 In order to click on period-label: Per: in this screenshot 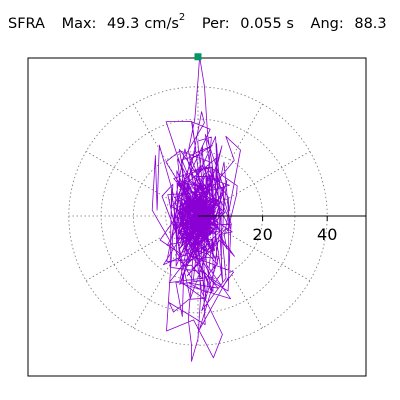, I will do `click(215, 23)`.